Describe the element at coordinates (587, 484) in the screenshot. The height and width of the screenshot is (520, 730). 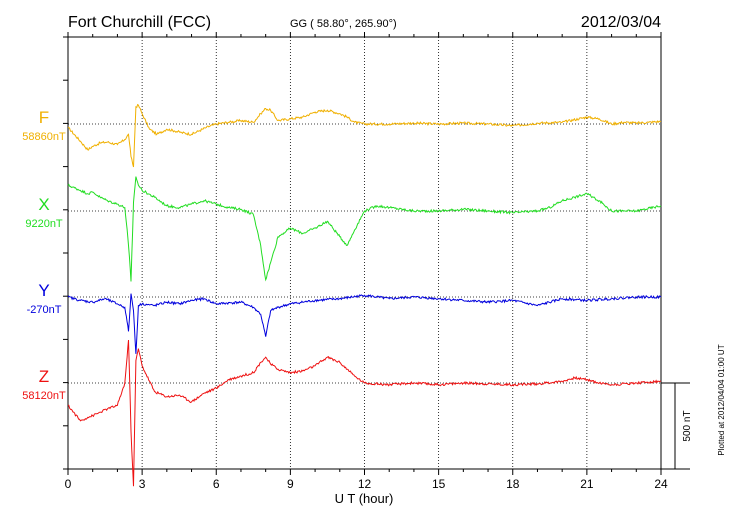
I see `x-tick-label: 21` at that location.